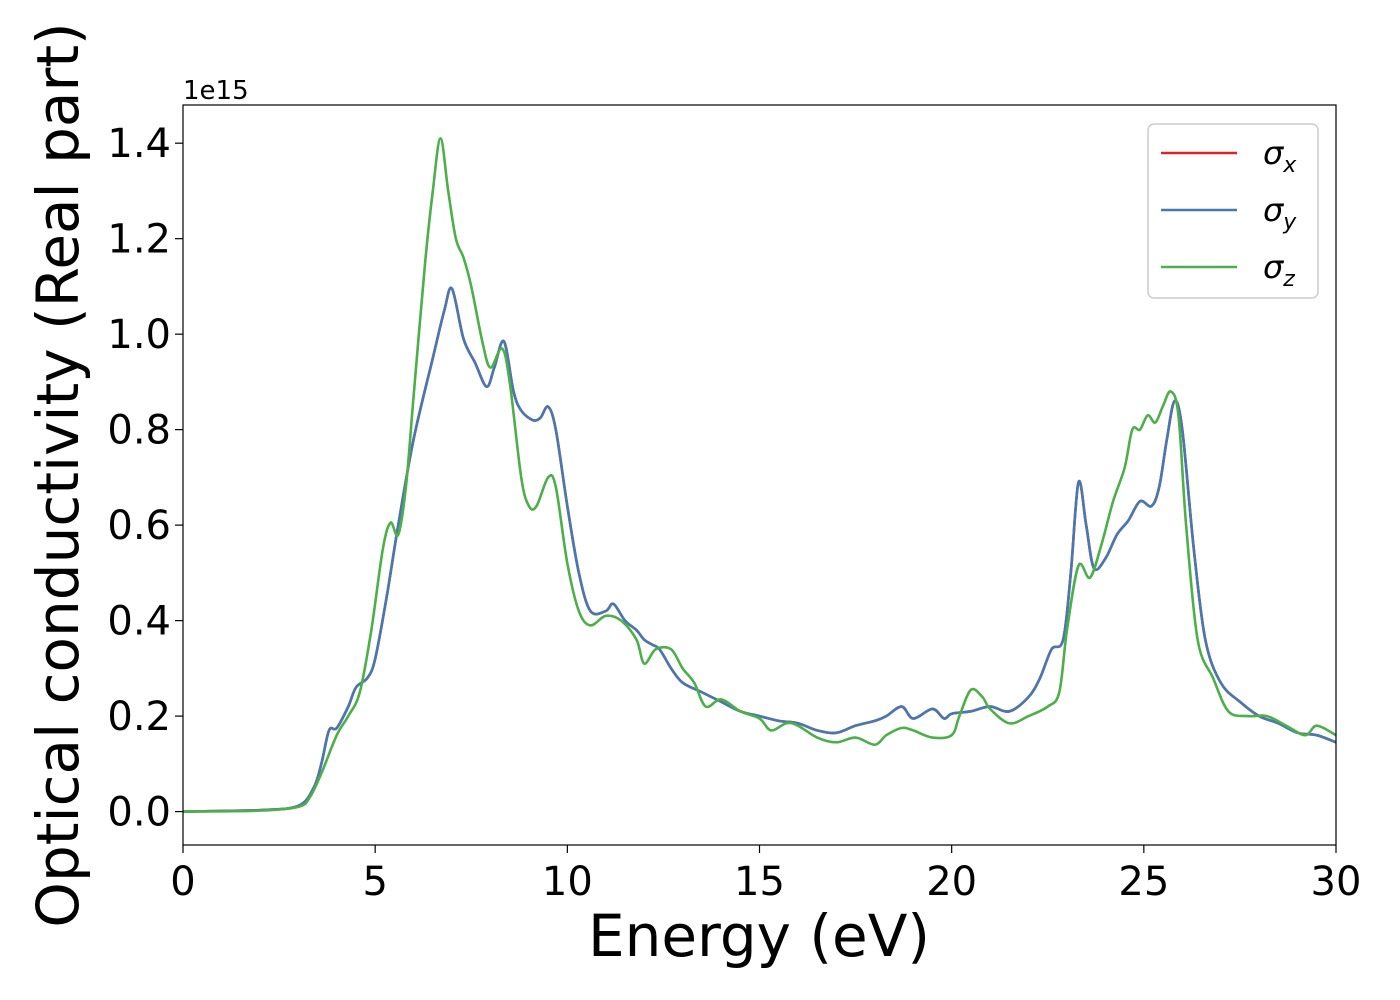 The image size is (1400, 1000). I want to click on y-axis: 0.0 0.2 0.4 0.6 0.8 1.0 1.2 1.4, so click(145, 478).